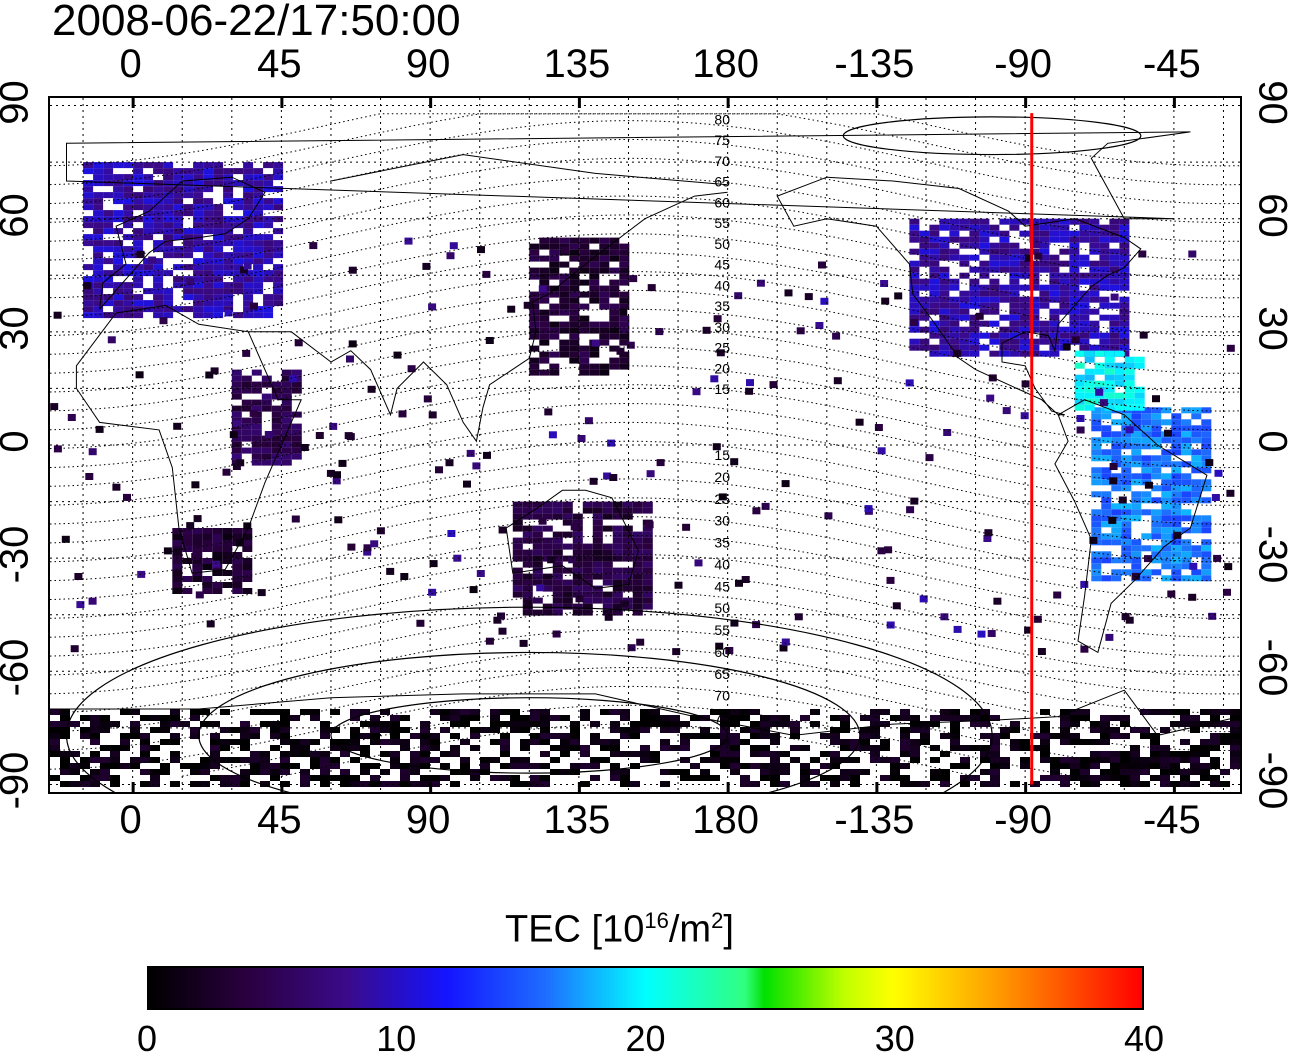 This screenshot has height=1060, width=1292. What do you see at coordinates (722, 202) in the screenshot?
I see `contour-label: 60` at bounding box center [722, 202].